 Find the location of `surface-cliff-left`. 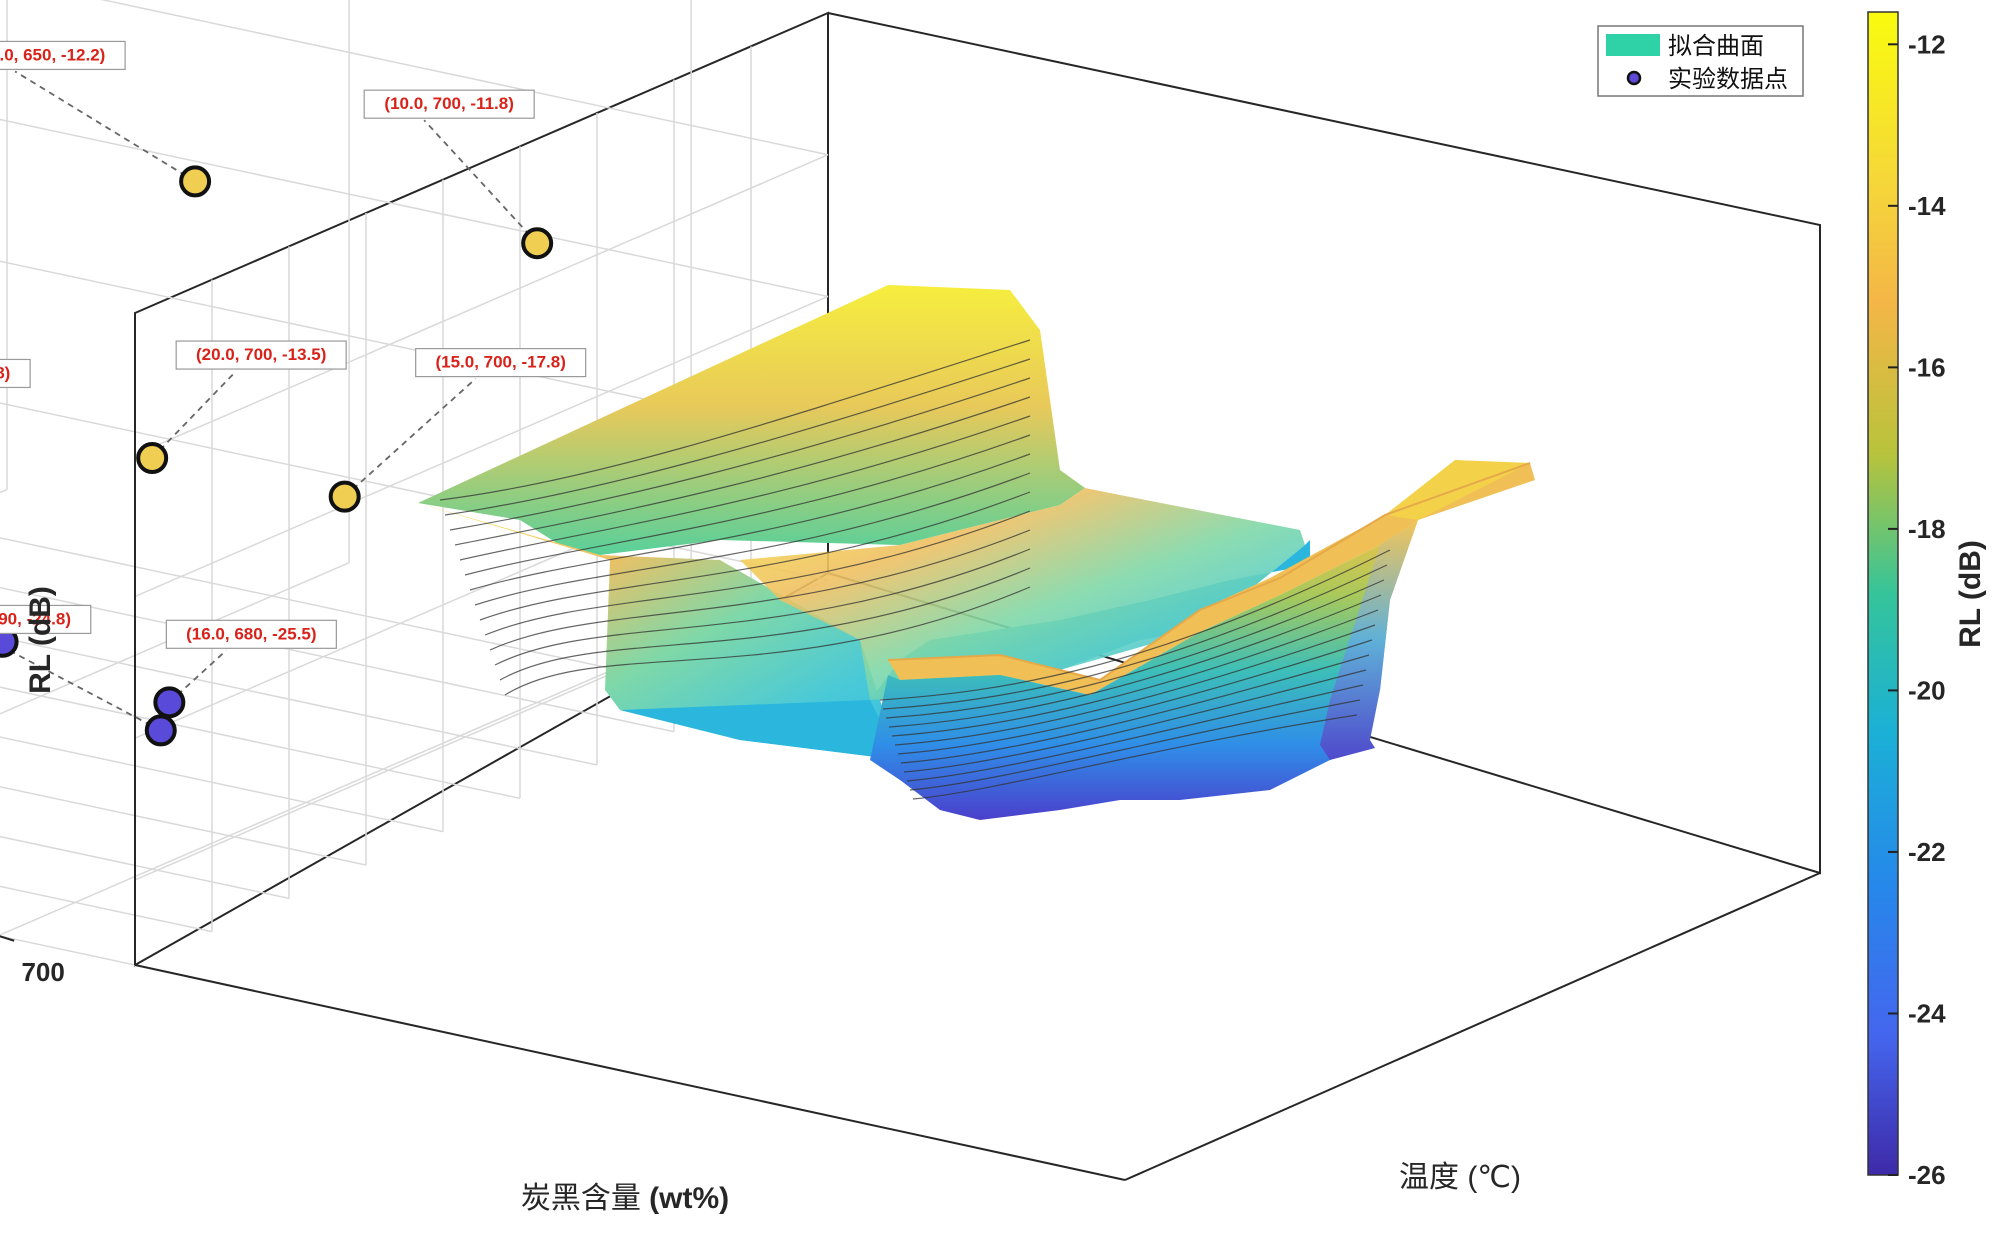

surface-cliff-left is located at coordinates (659, 631).